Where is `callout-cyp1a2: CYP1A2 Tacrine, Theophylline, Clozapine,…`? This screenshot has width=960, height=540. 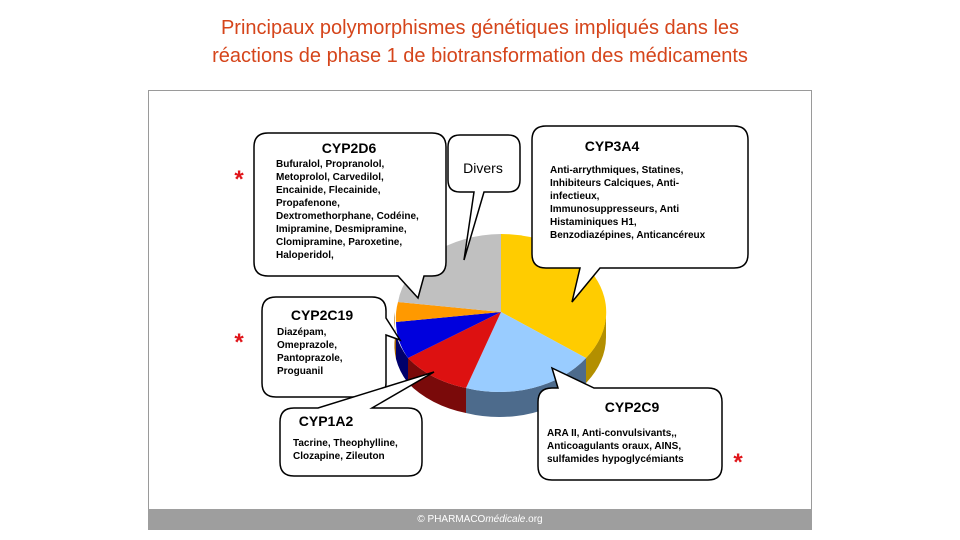
callout-cyp1a2: CYP1A2 Tacrine, Theophylline, Clozapine,… is located at coordinates (357, 424).